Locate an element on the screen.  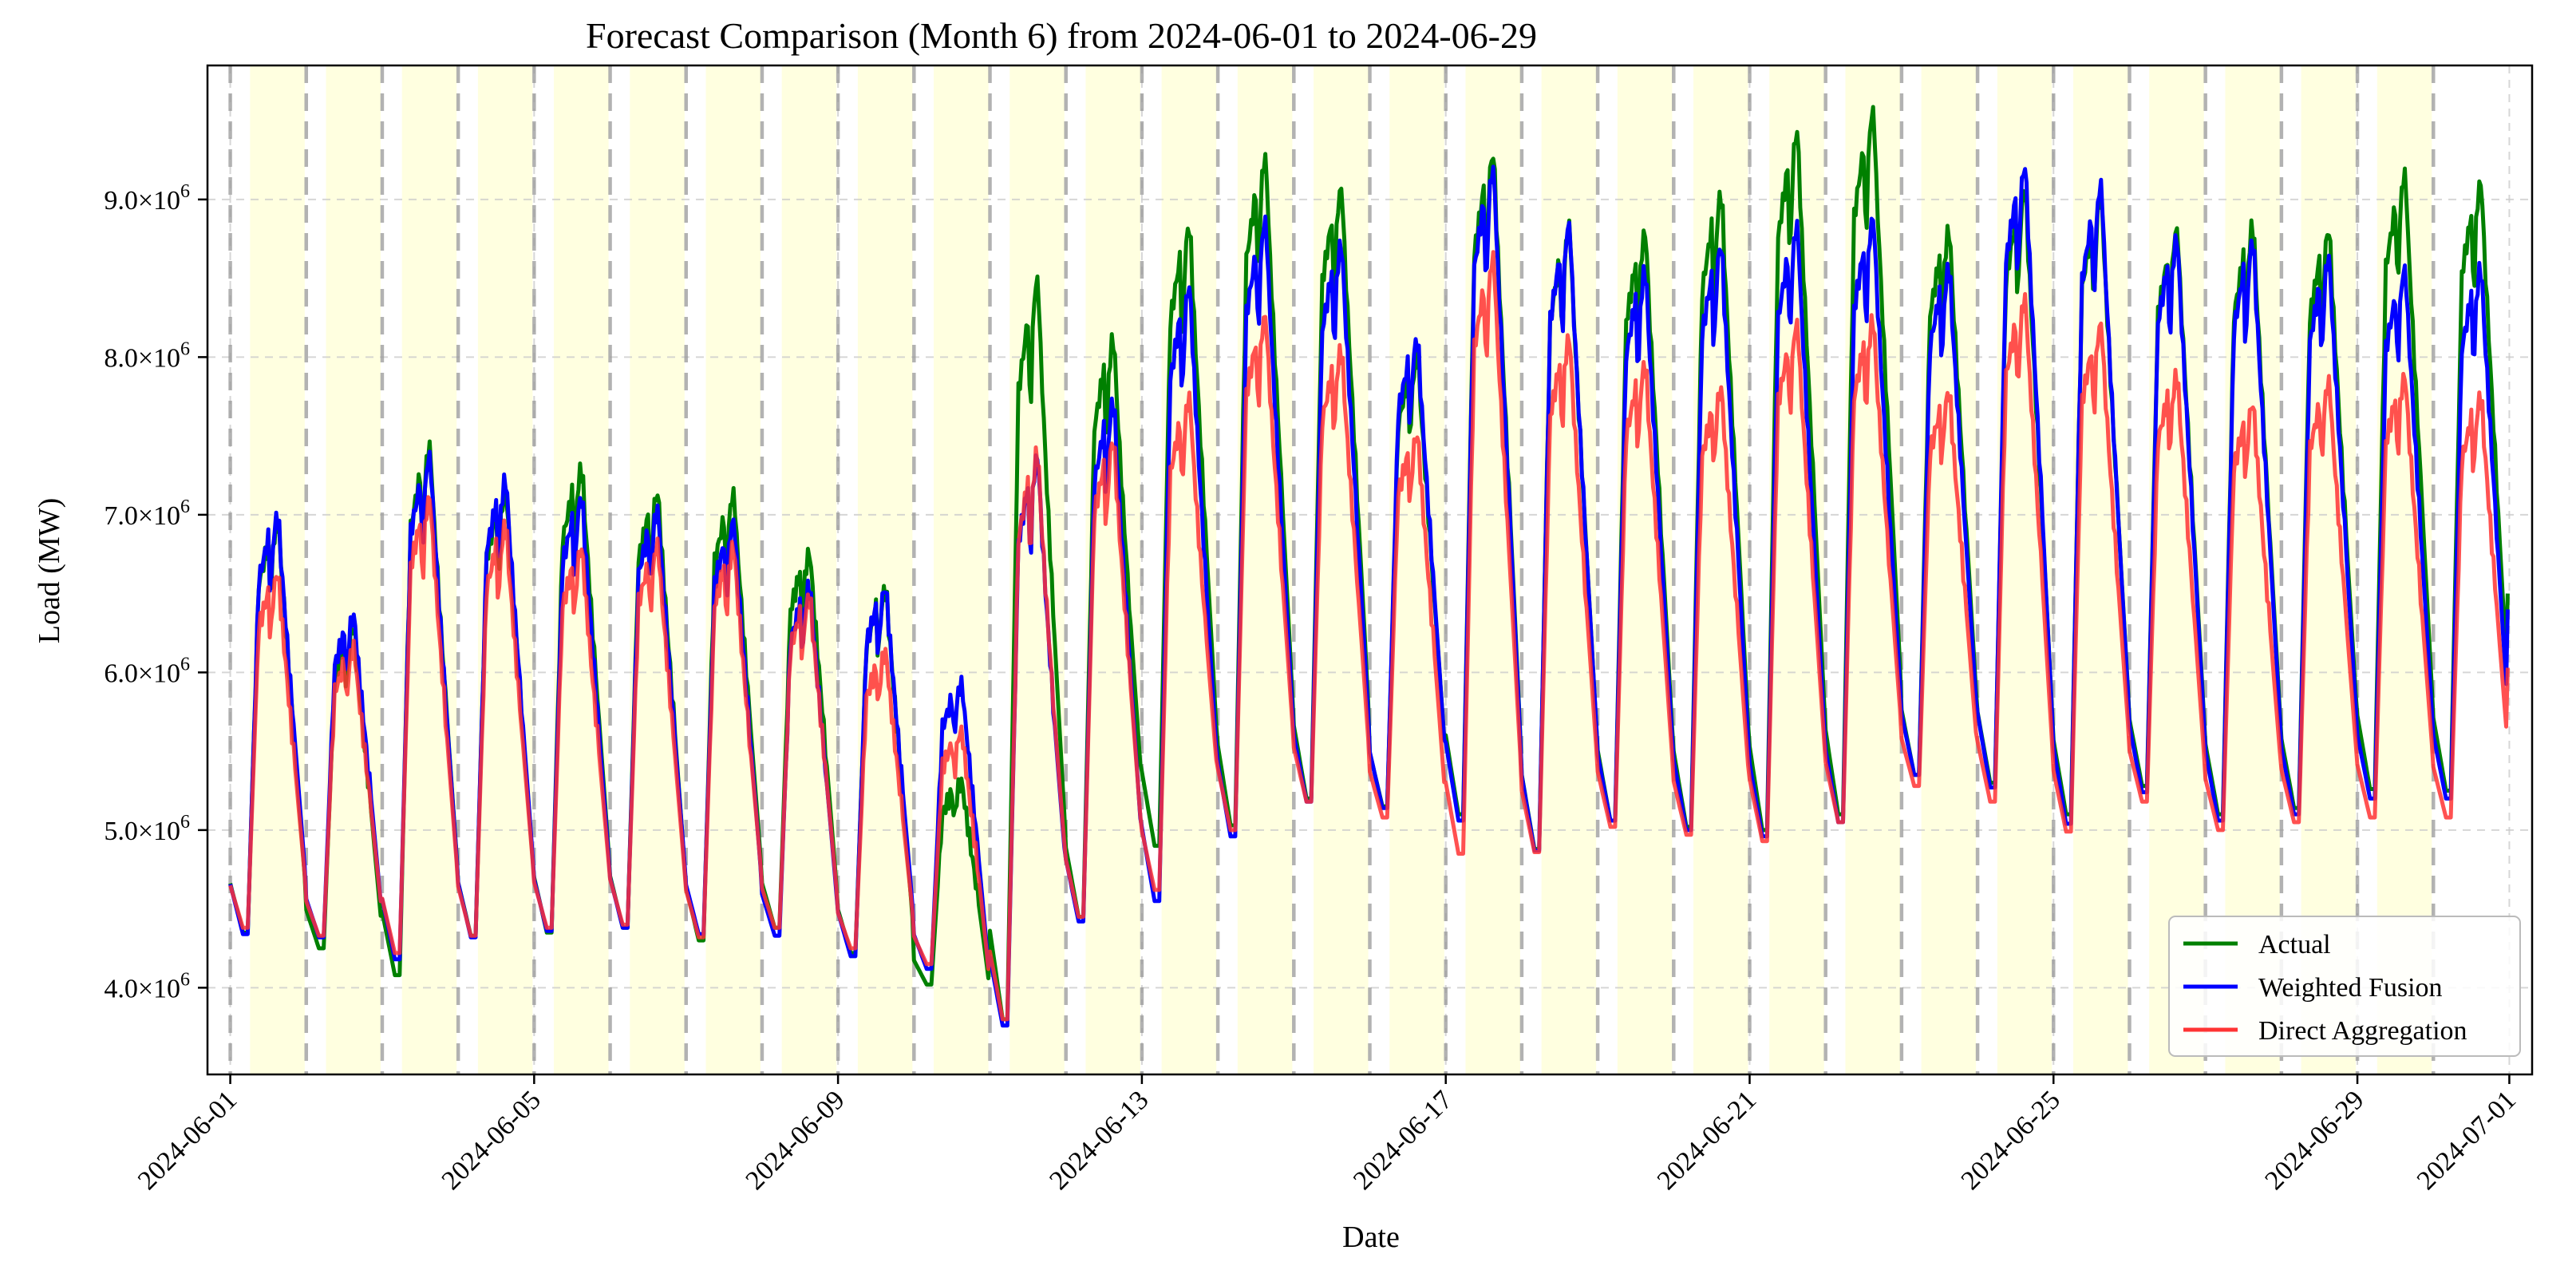
x-tick-label: 2024-06-13 is located at coordinates (1099, 1140).